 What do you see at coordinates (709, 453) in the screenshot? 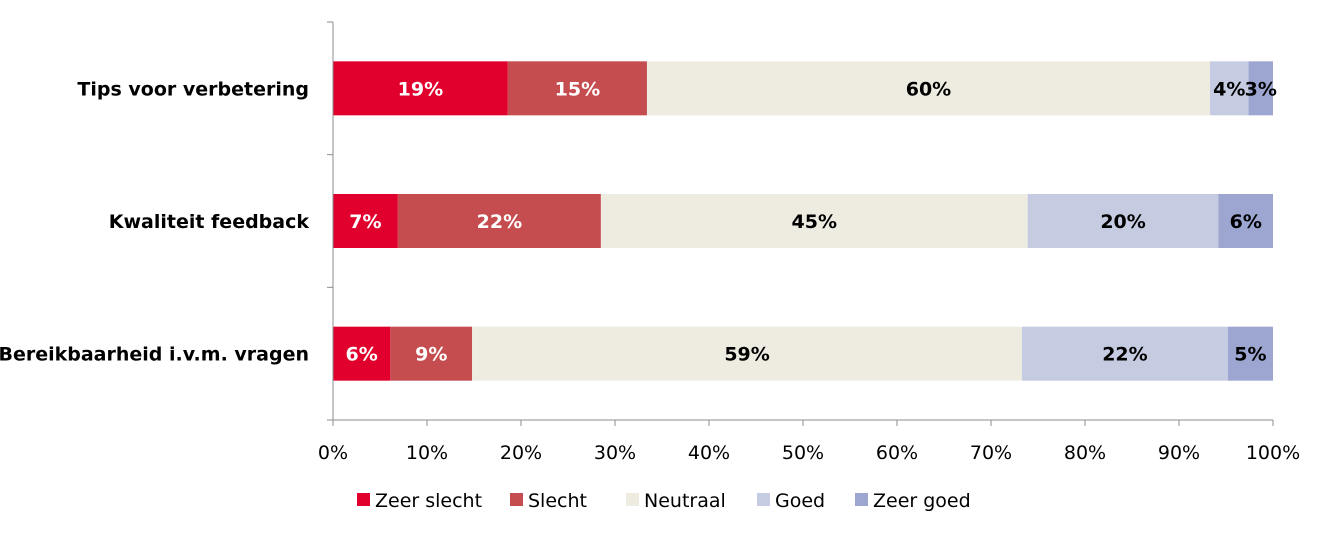
I see `x-tick-label-4: 40%` at bounding box center [709, 453].